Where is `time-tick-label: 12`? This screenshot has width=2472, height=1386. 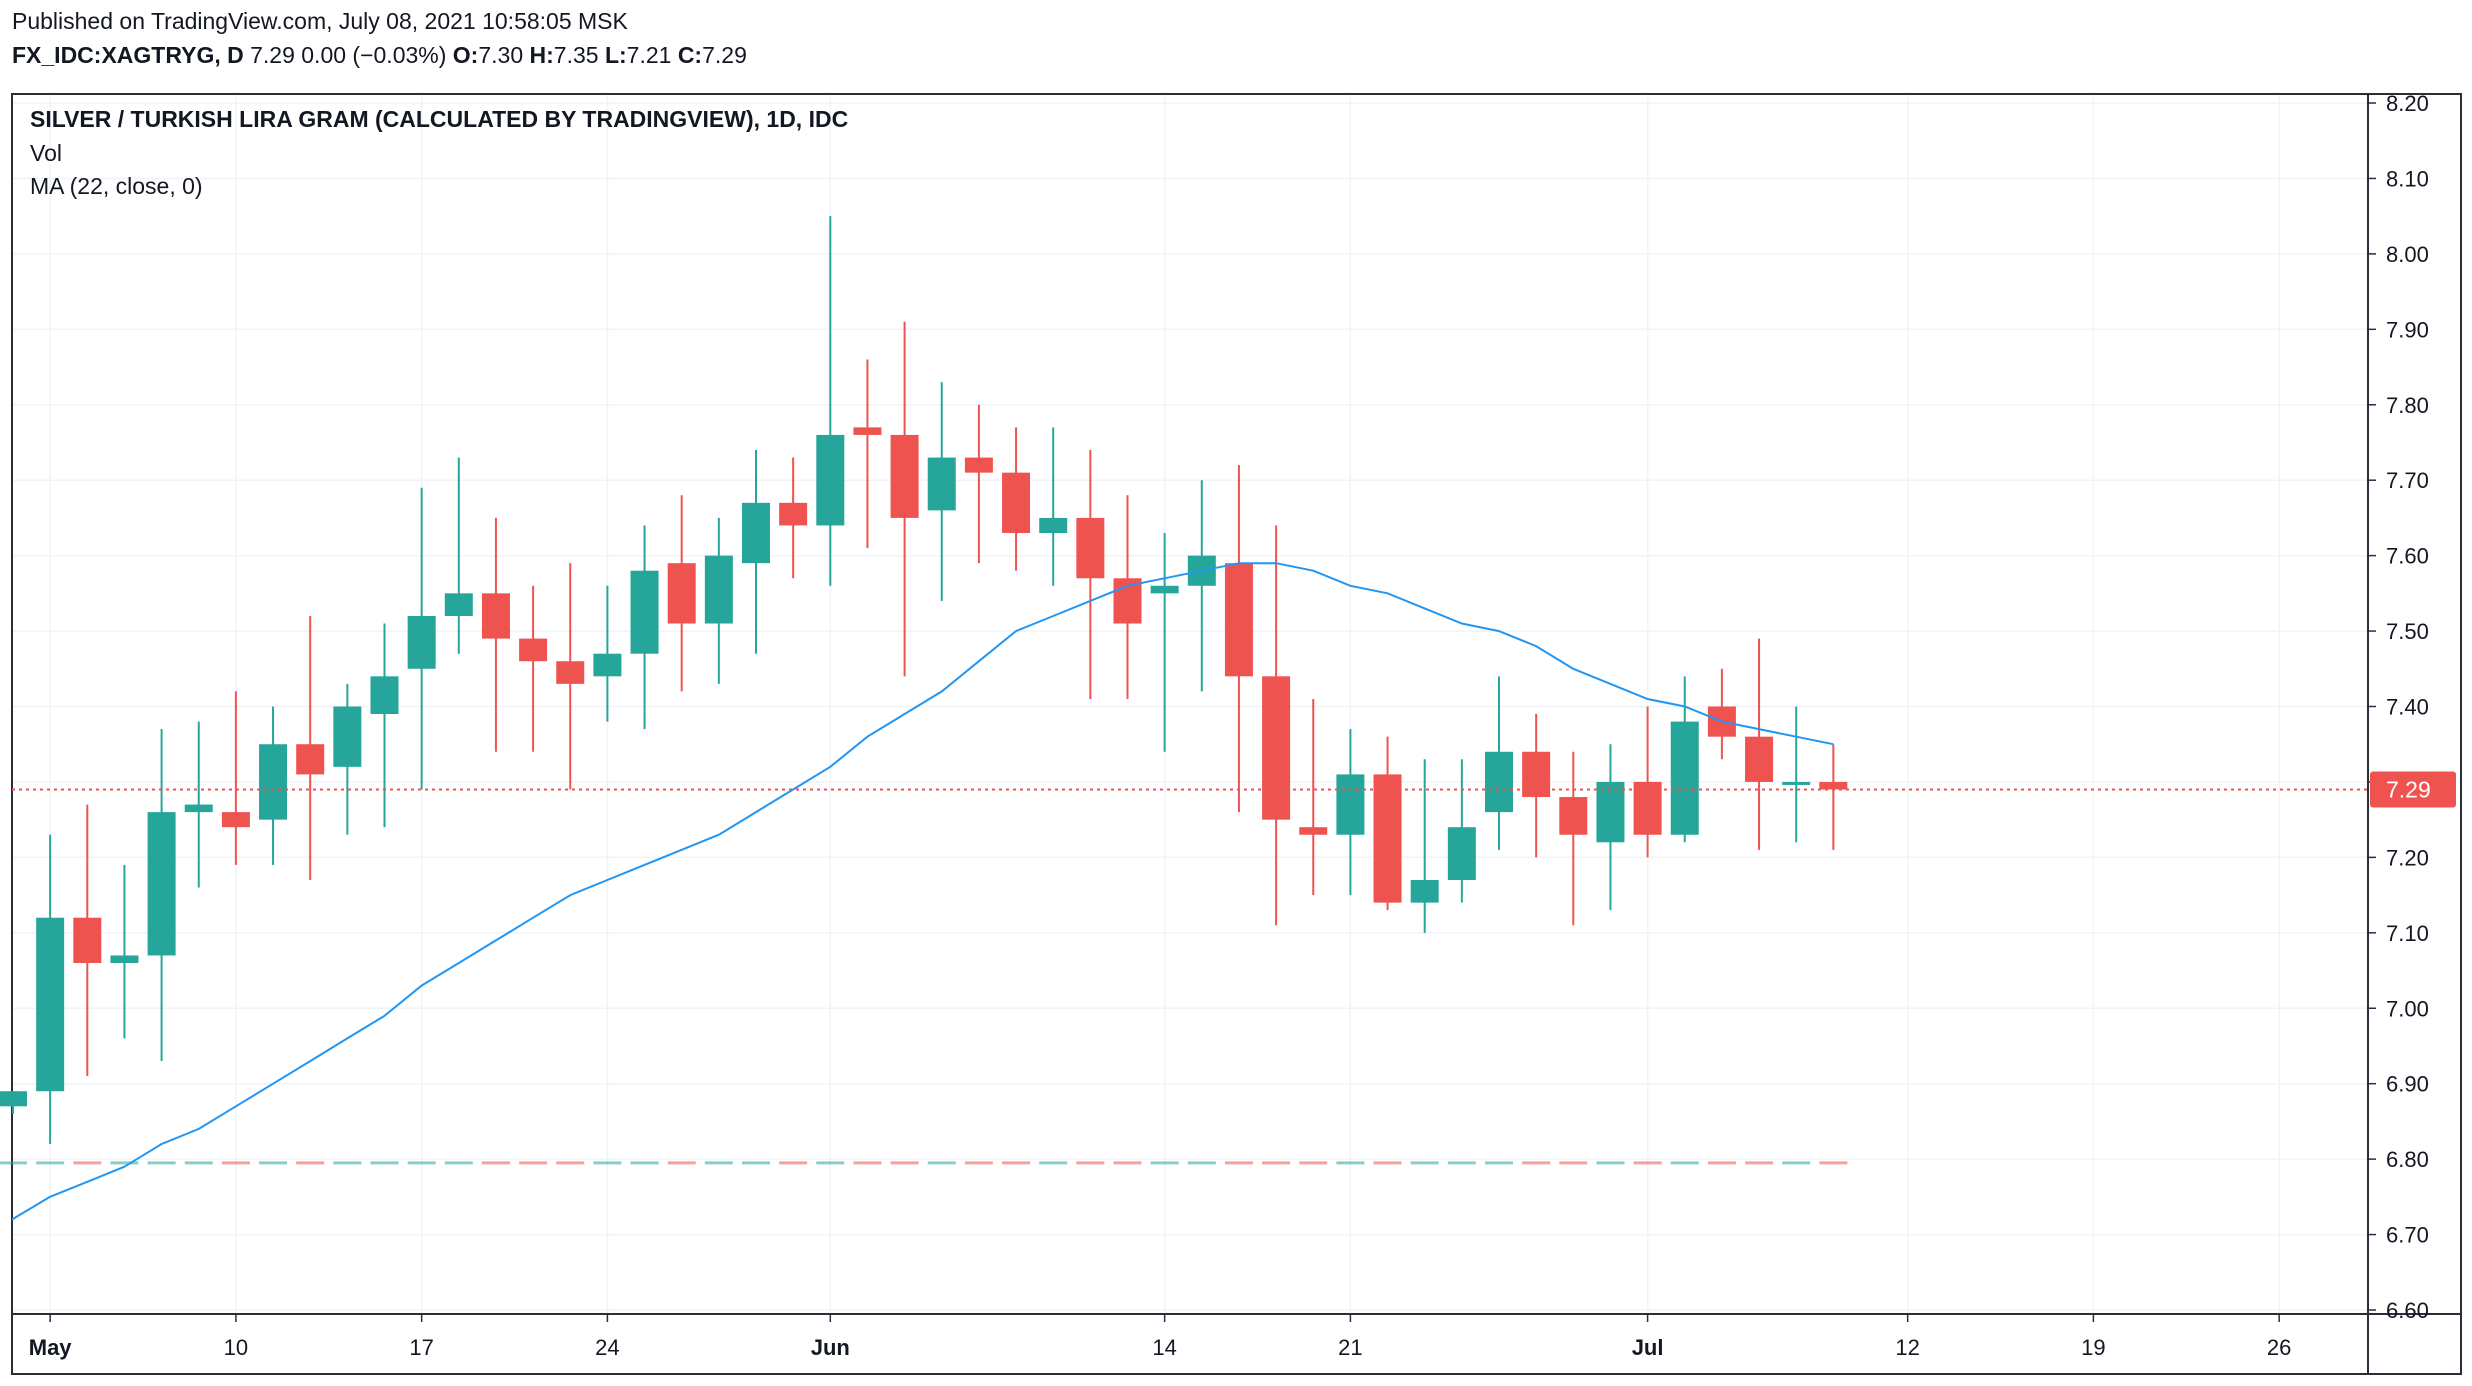
time-tick-label: 12 is located at coordinates (1907, 1347).